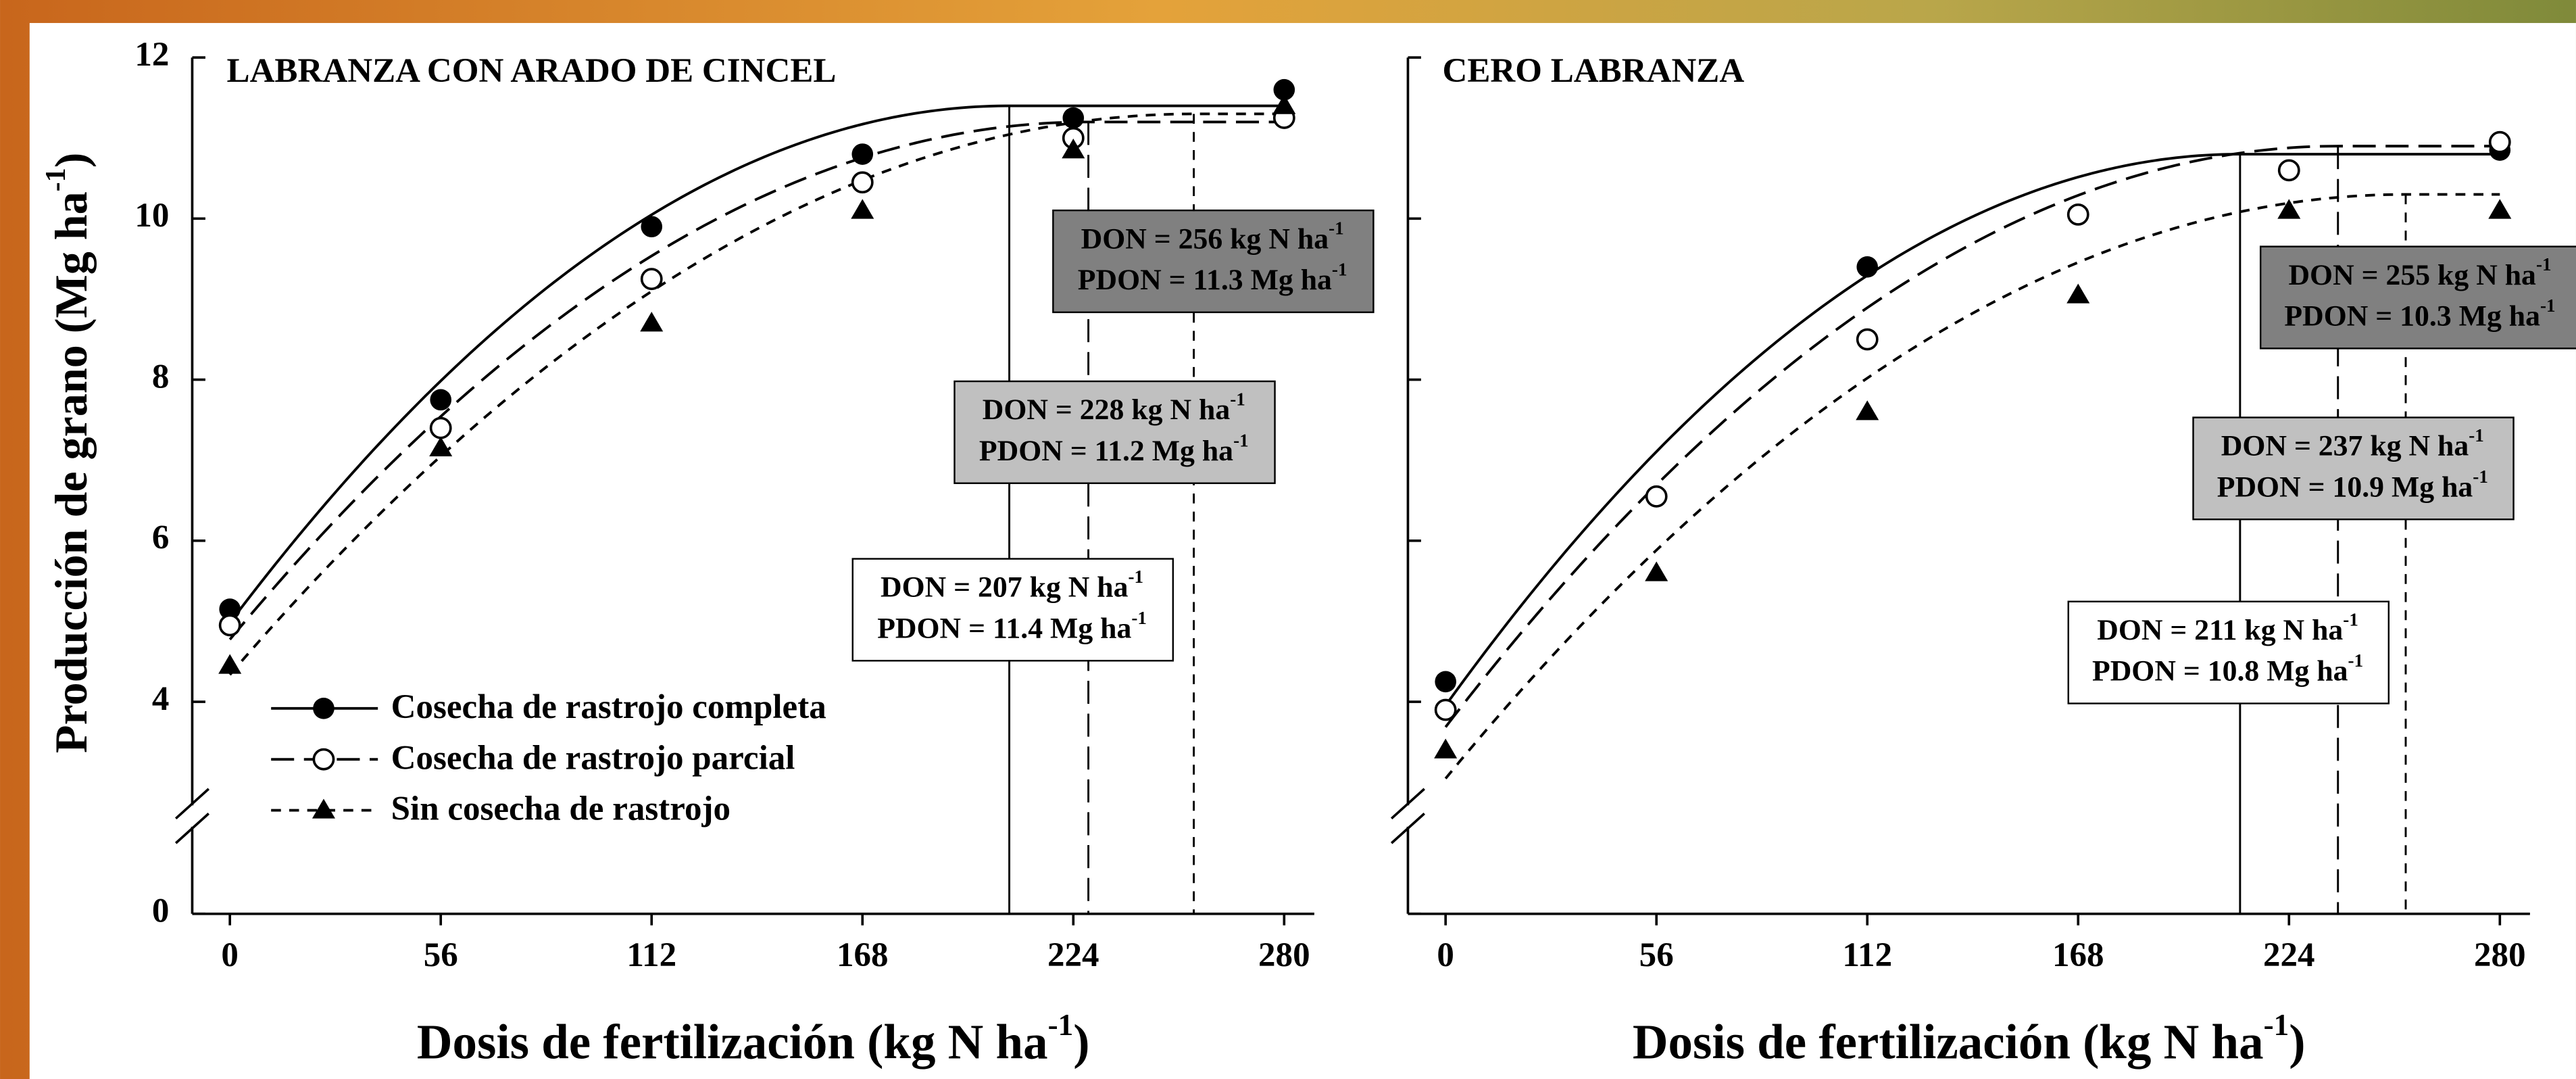  What do you see at coordinates (152, 216) in the screenshot?
I see `y-tick-label: 10` at bounding box center [152, 216].